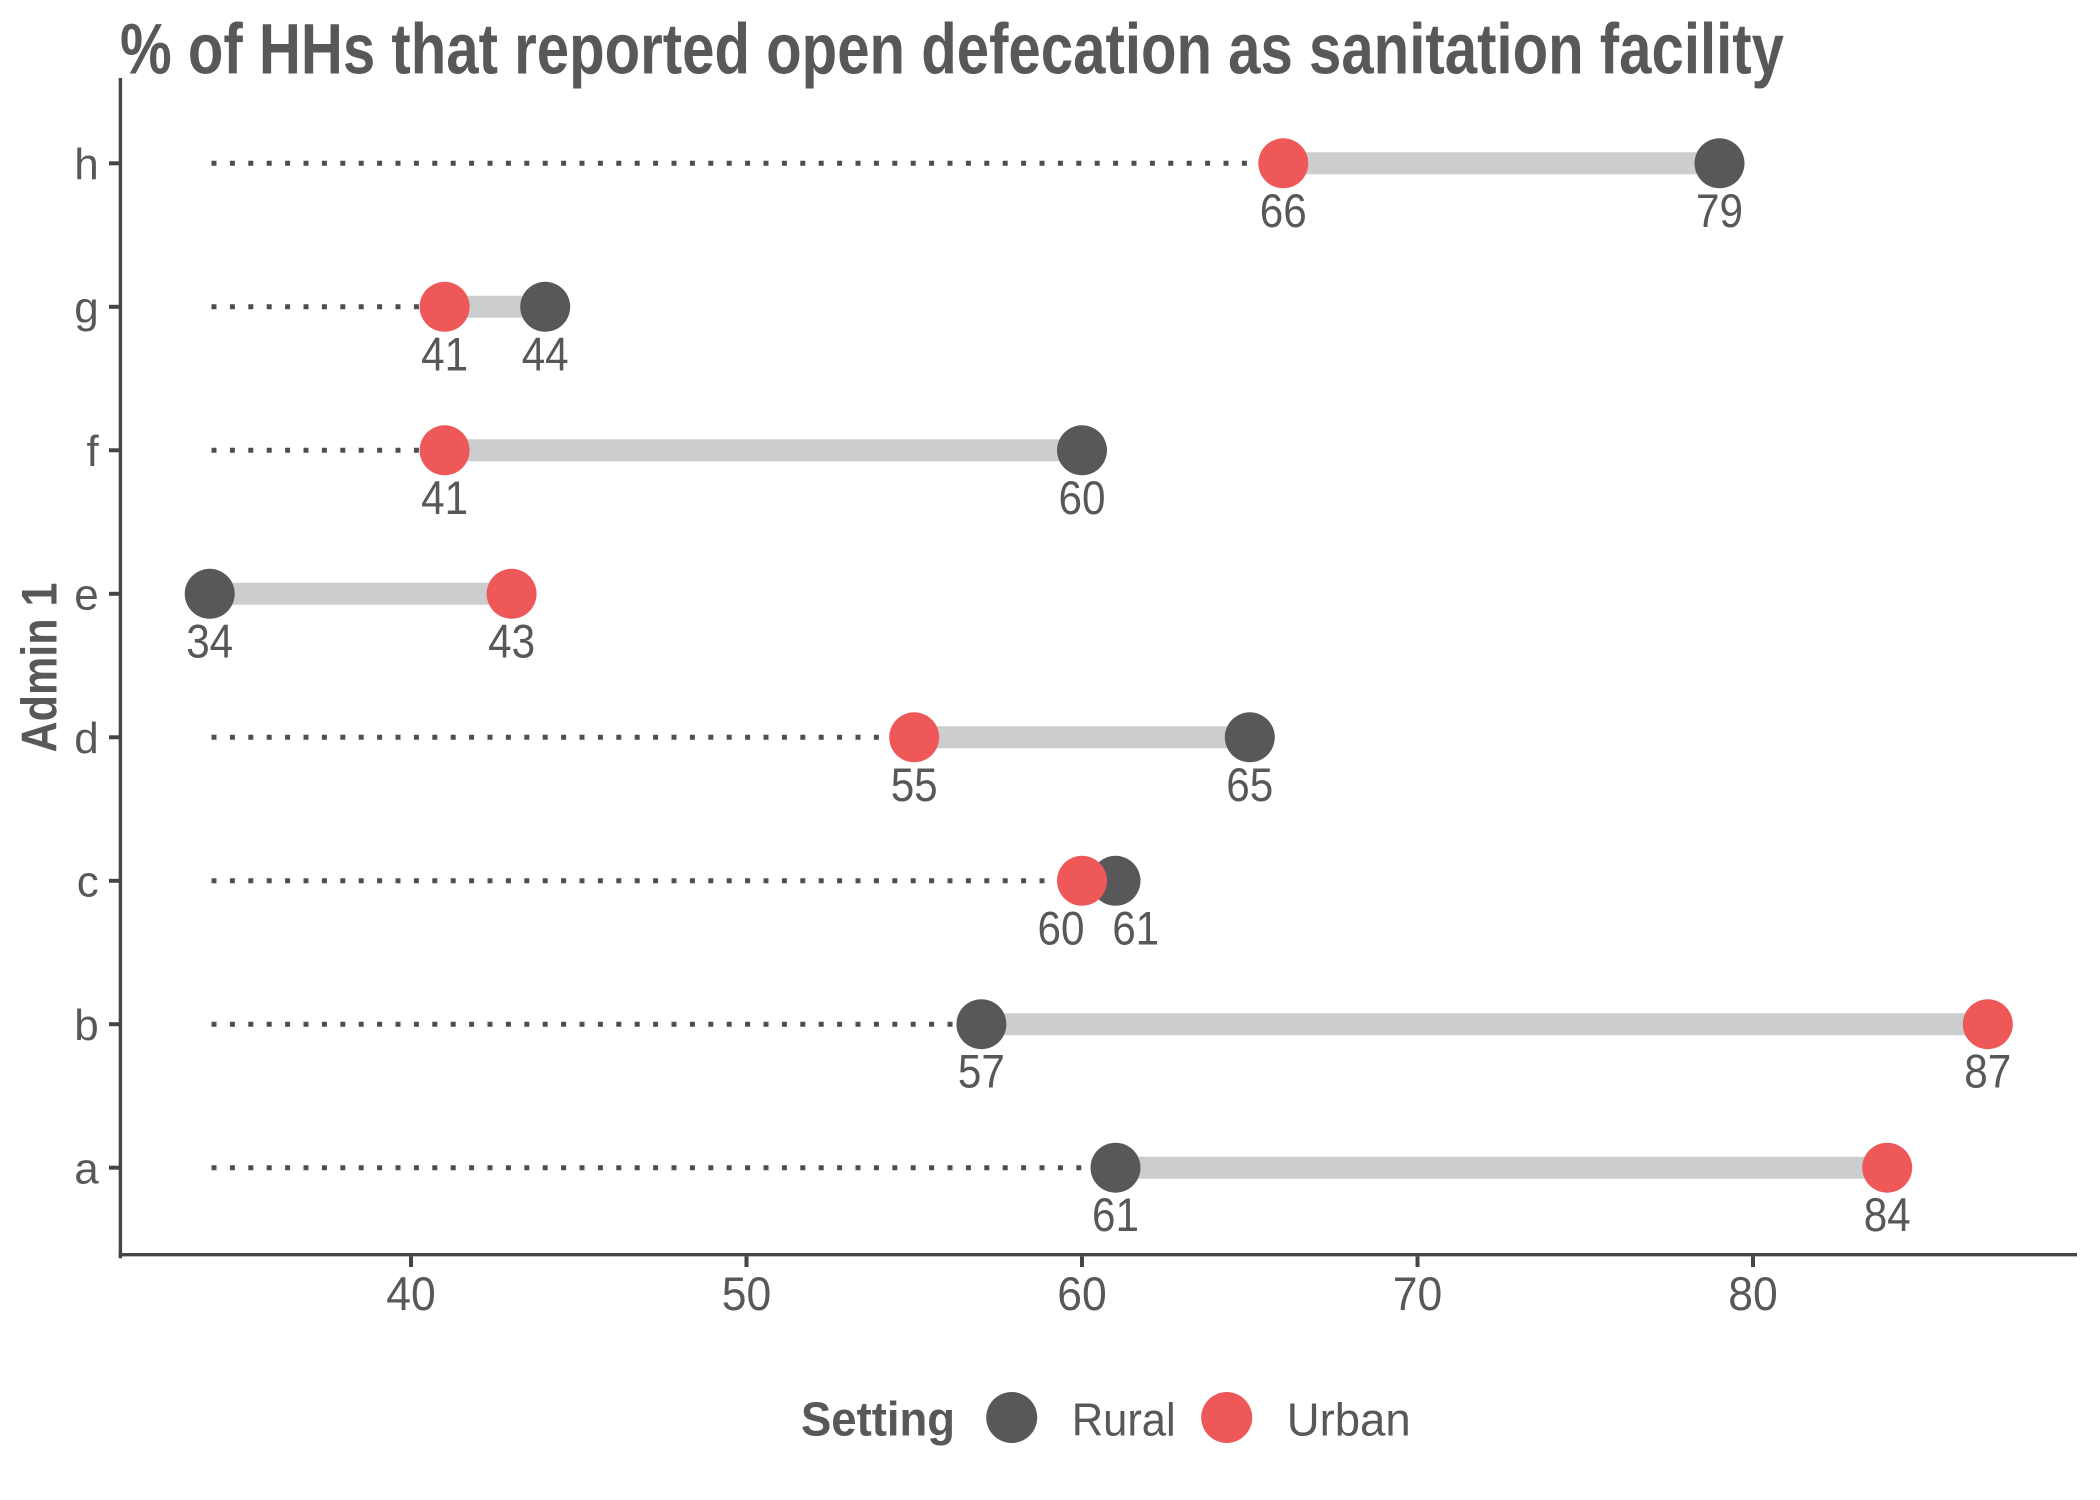 This screenshot has height=1500, width=2100. What do you see at coordinates (40, 668) in the screenshot?
I see `svg-text: Admin 1` at bounding box center [40, 668].